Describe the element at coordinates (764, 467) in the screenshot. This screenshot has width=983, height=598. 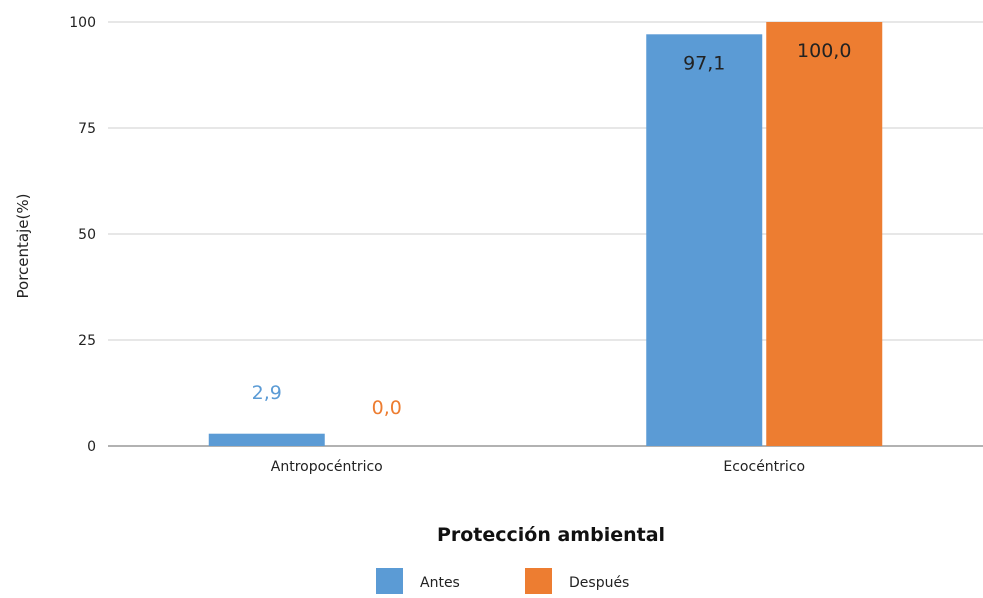
I see `x-tick-label: Ecocéntrico` at that location.